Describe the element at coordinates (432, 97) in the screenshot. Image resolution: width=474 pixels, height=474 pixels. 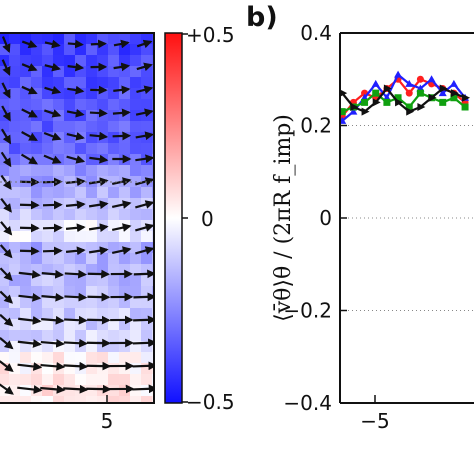
I see `series-point-black` at that location.